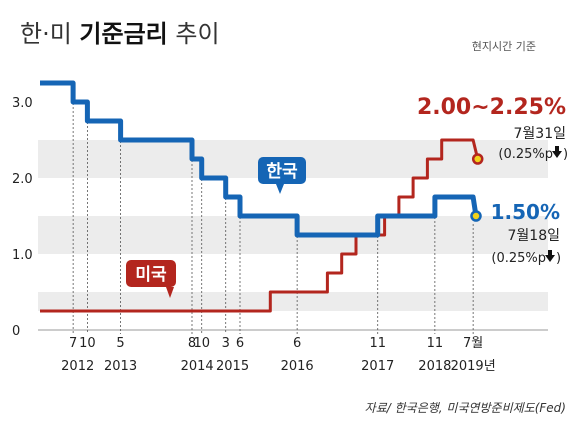 Image resolution: width=579 pixels, height=422 pixels. I want to click on time-note: 현지시간 기준, so click(504, 46).